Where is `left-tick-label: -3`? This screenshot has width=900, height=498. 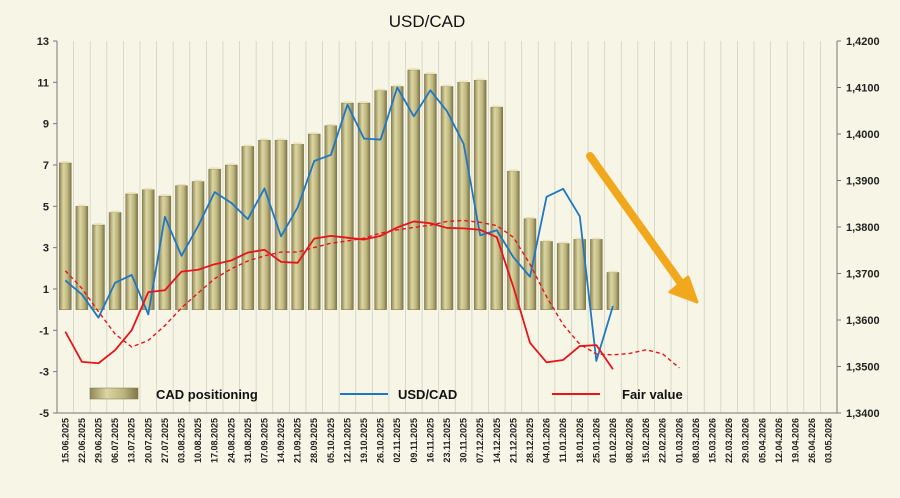
left-tick-label: -3 is located at coordinates (44, 373).